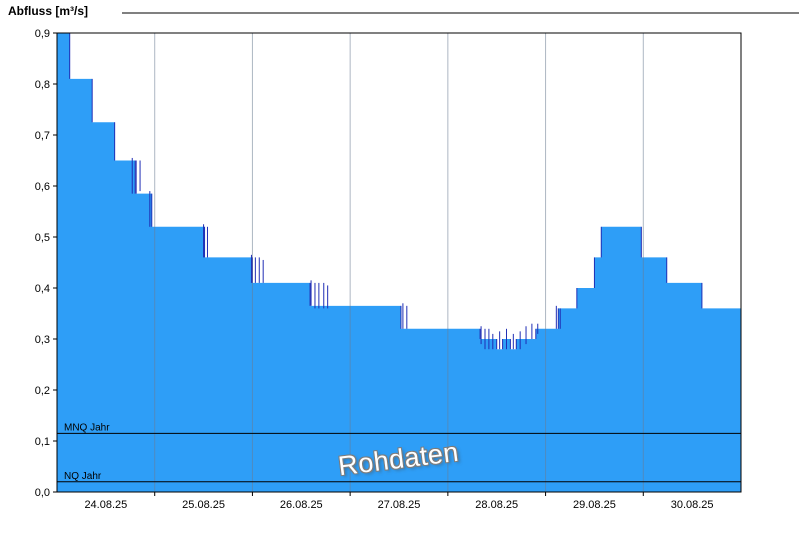 This screenshot has height=550, width=800. Describe the element at coordinates (42, 34) in the screenshot. I see `y-tick-label: 0,9` at that location.